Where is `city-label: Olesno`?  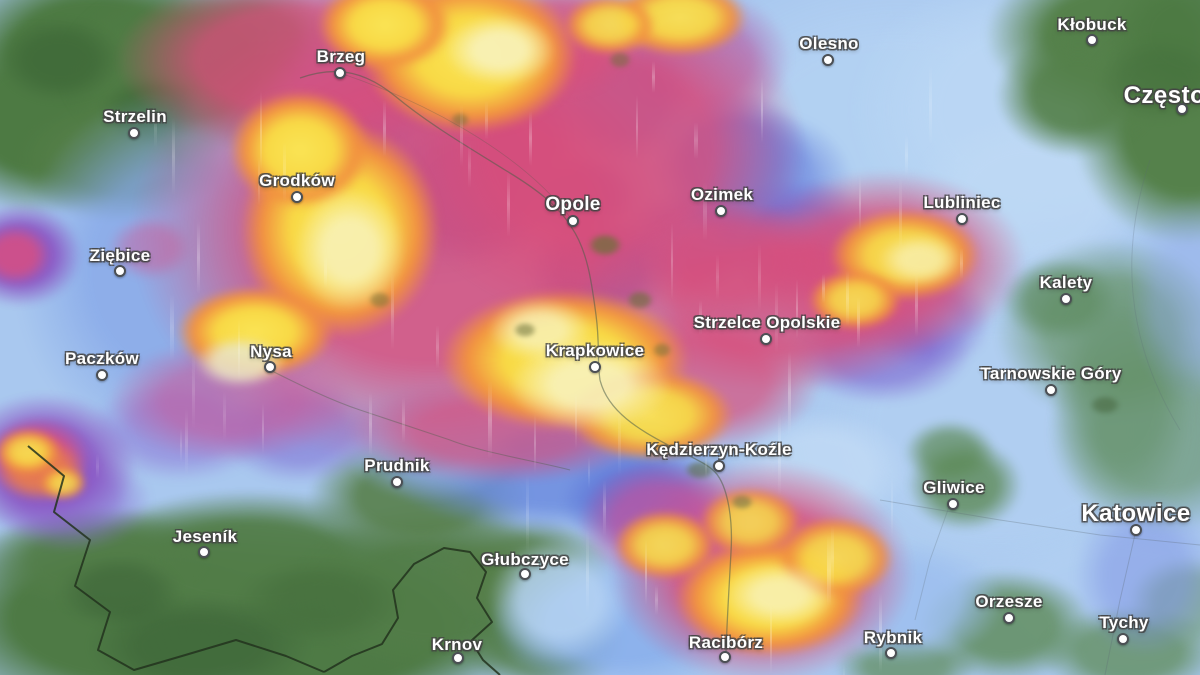 city-label: Olesno is located at coordinates (829, 43).